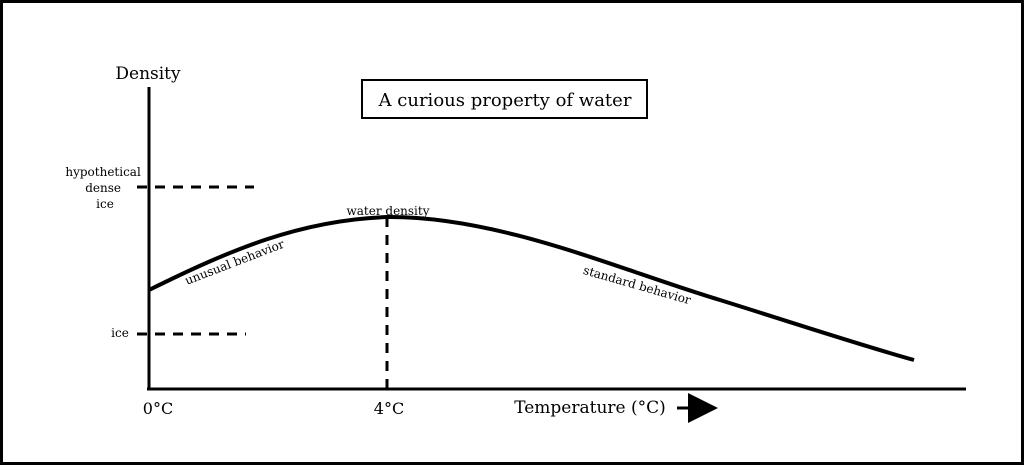  What do you see at coordinates (590, 408) in the screenshot?
I see `x-axis-label: Temperature (°C)` at bounding box center [590, 408].